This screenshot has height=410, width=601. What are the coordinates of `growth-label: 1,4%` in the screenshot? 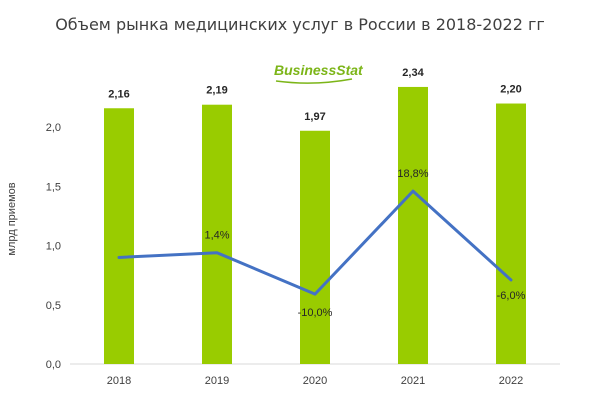 It's located at (216, 236).